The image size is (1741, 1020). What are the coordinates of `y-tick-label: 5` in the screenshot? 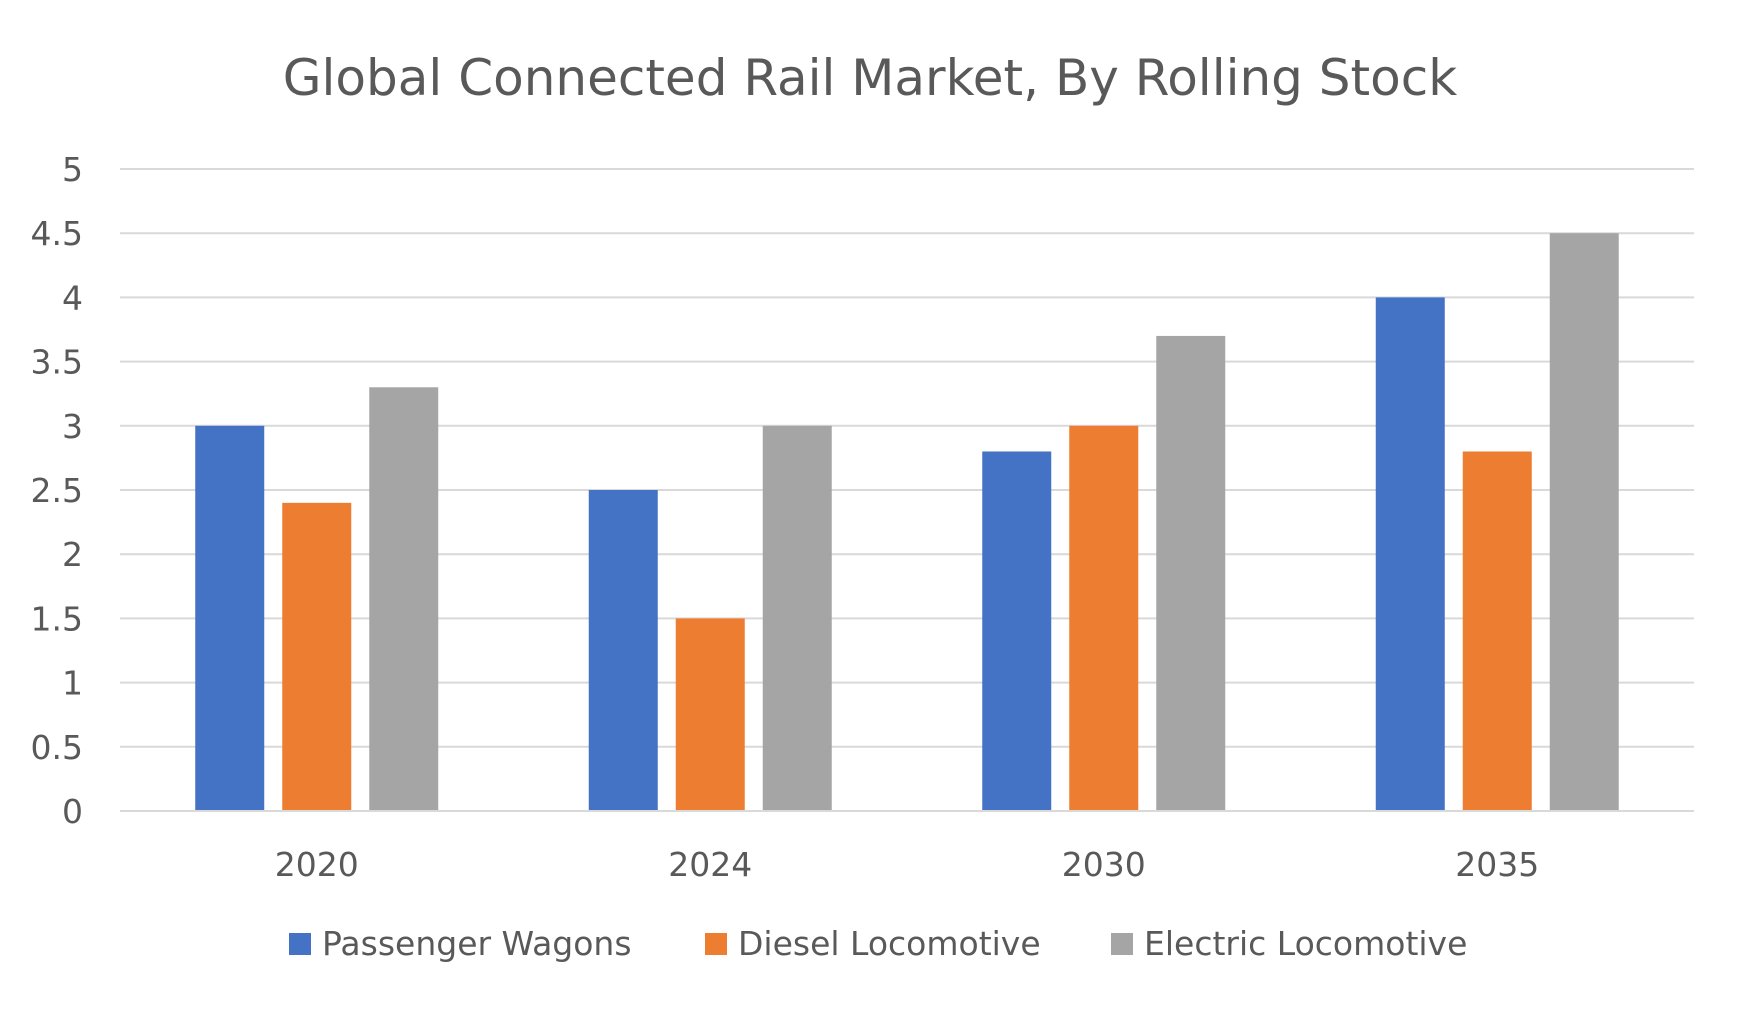 It's located at (72, 169).